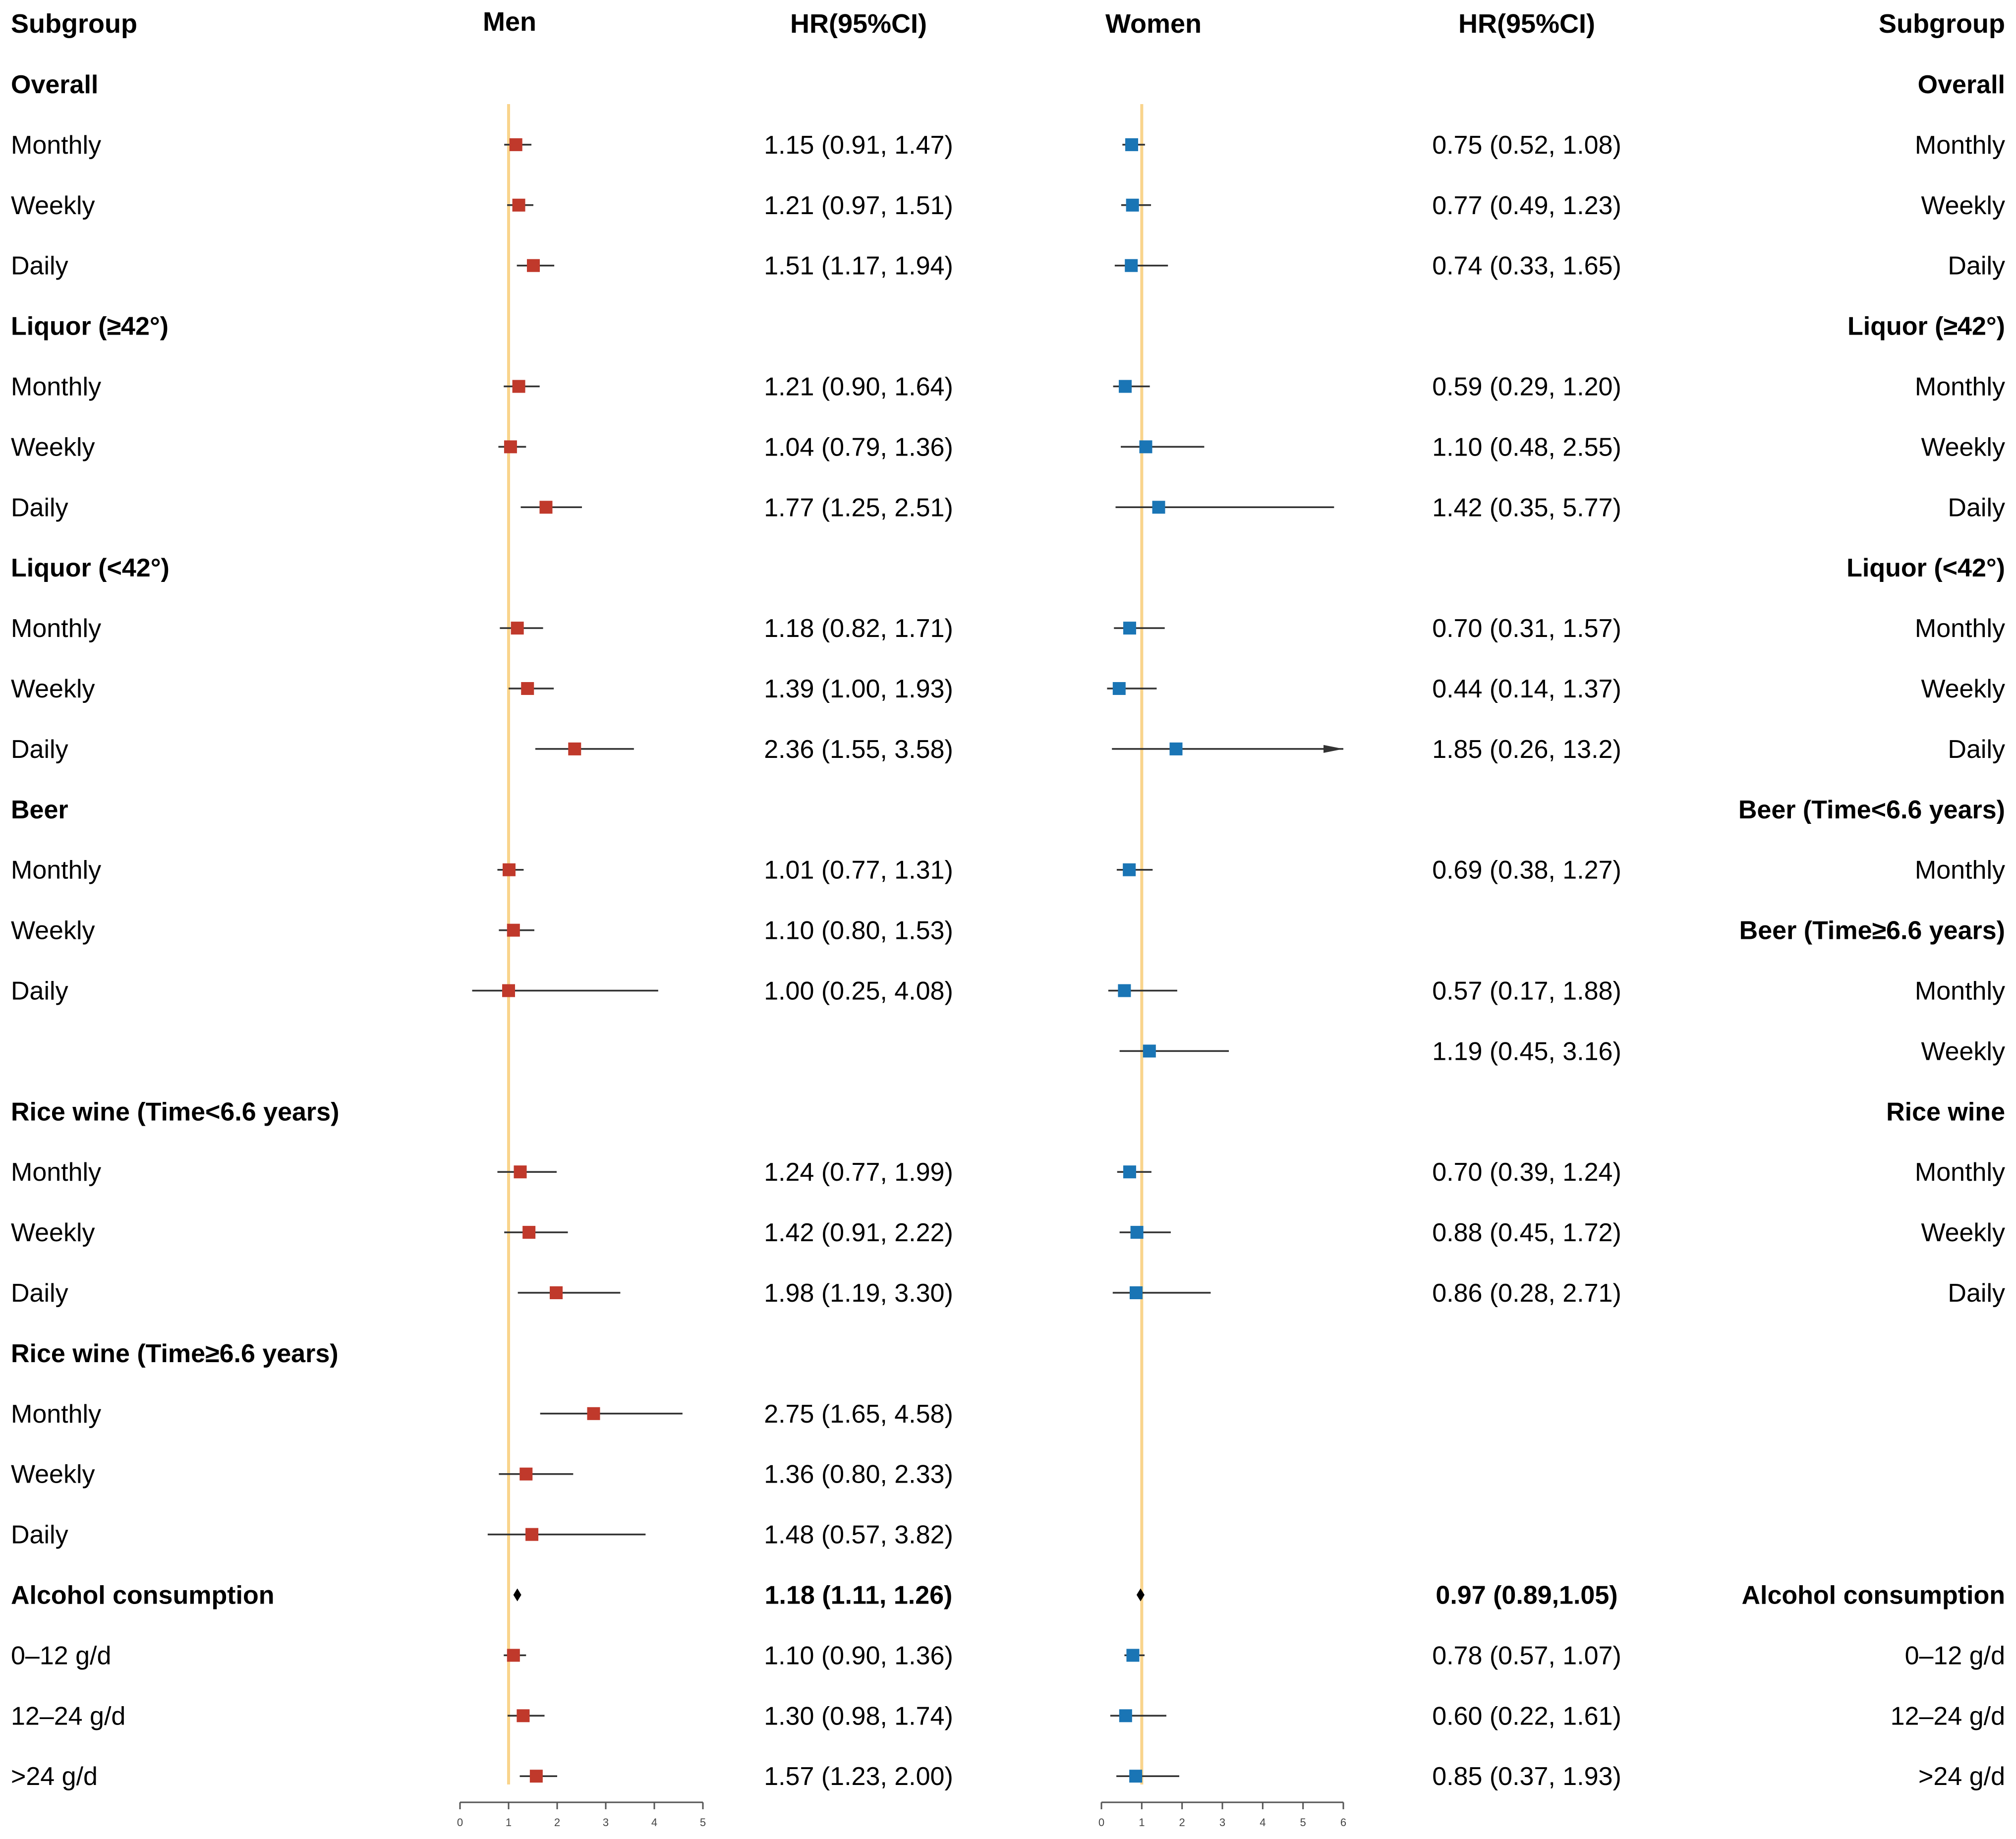 Image resolution: width=2016 pixels, height=1839 pixels. What do you see at coordinates (74, 24) in the screenshot?
I see `header-subgroup-left: Subgroup` at bounding box center [74, 24].